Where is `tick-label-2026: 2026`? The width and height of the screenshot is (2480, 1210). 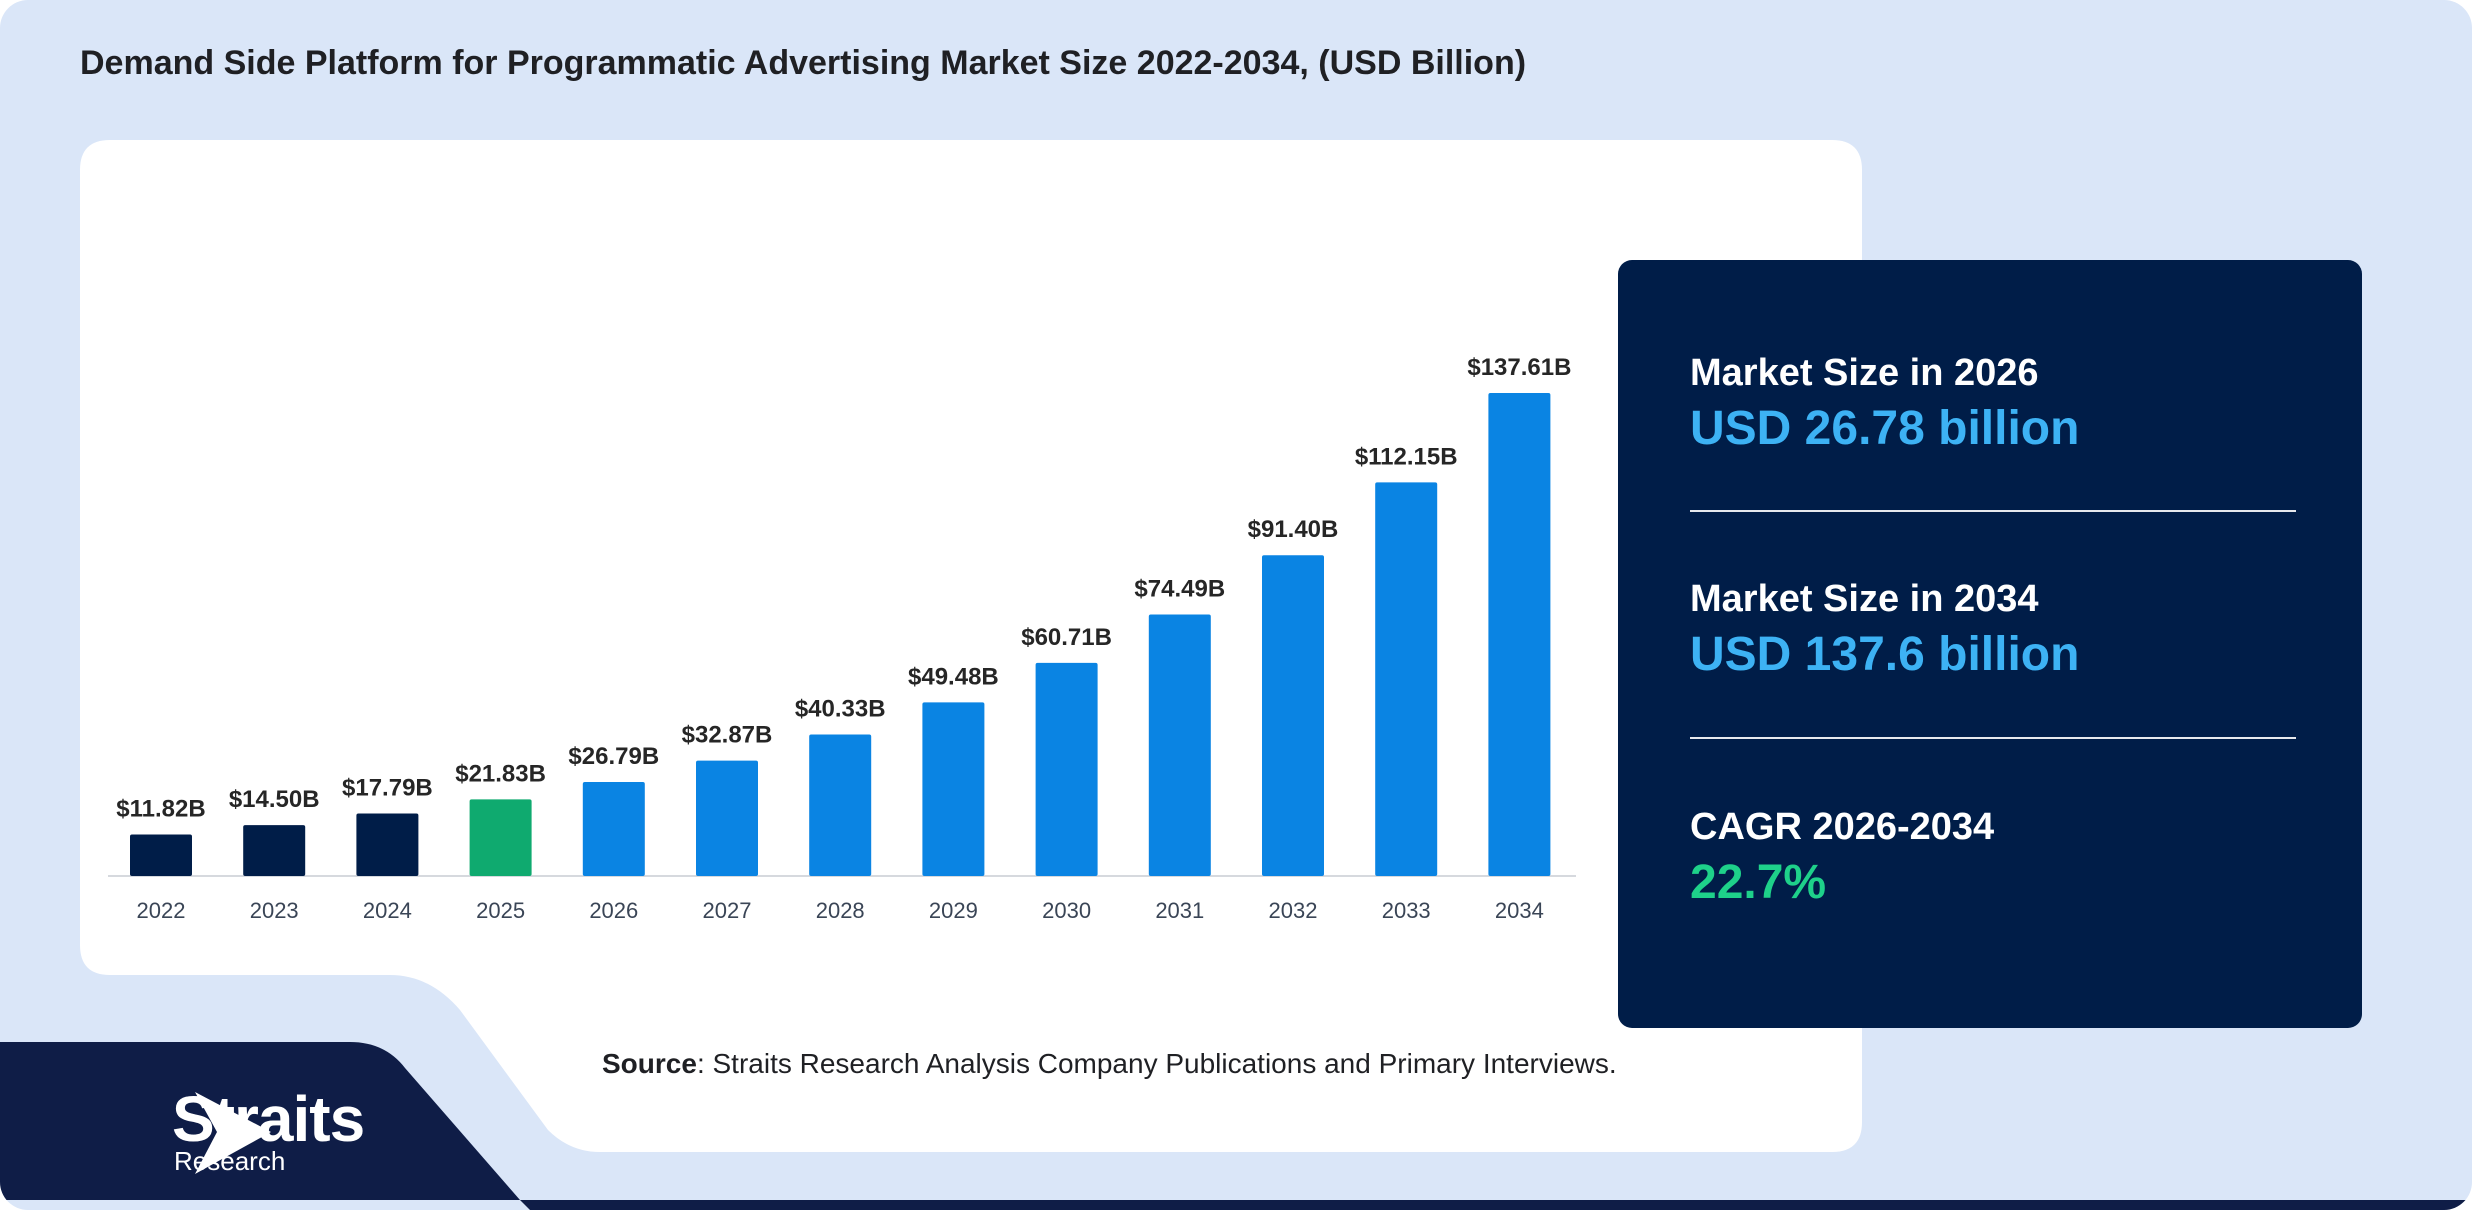
tick-label-2026: 2026 is located at coordinates (613, 910).